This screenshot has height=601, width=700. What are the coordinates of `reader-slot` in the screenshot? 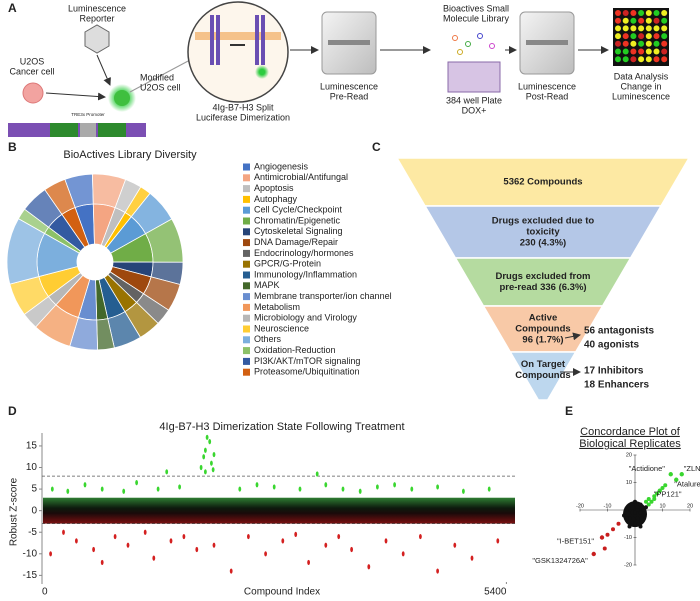 It's located at (349, 42).